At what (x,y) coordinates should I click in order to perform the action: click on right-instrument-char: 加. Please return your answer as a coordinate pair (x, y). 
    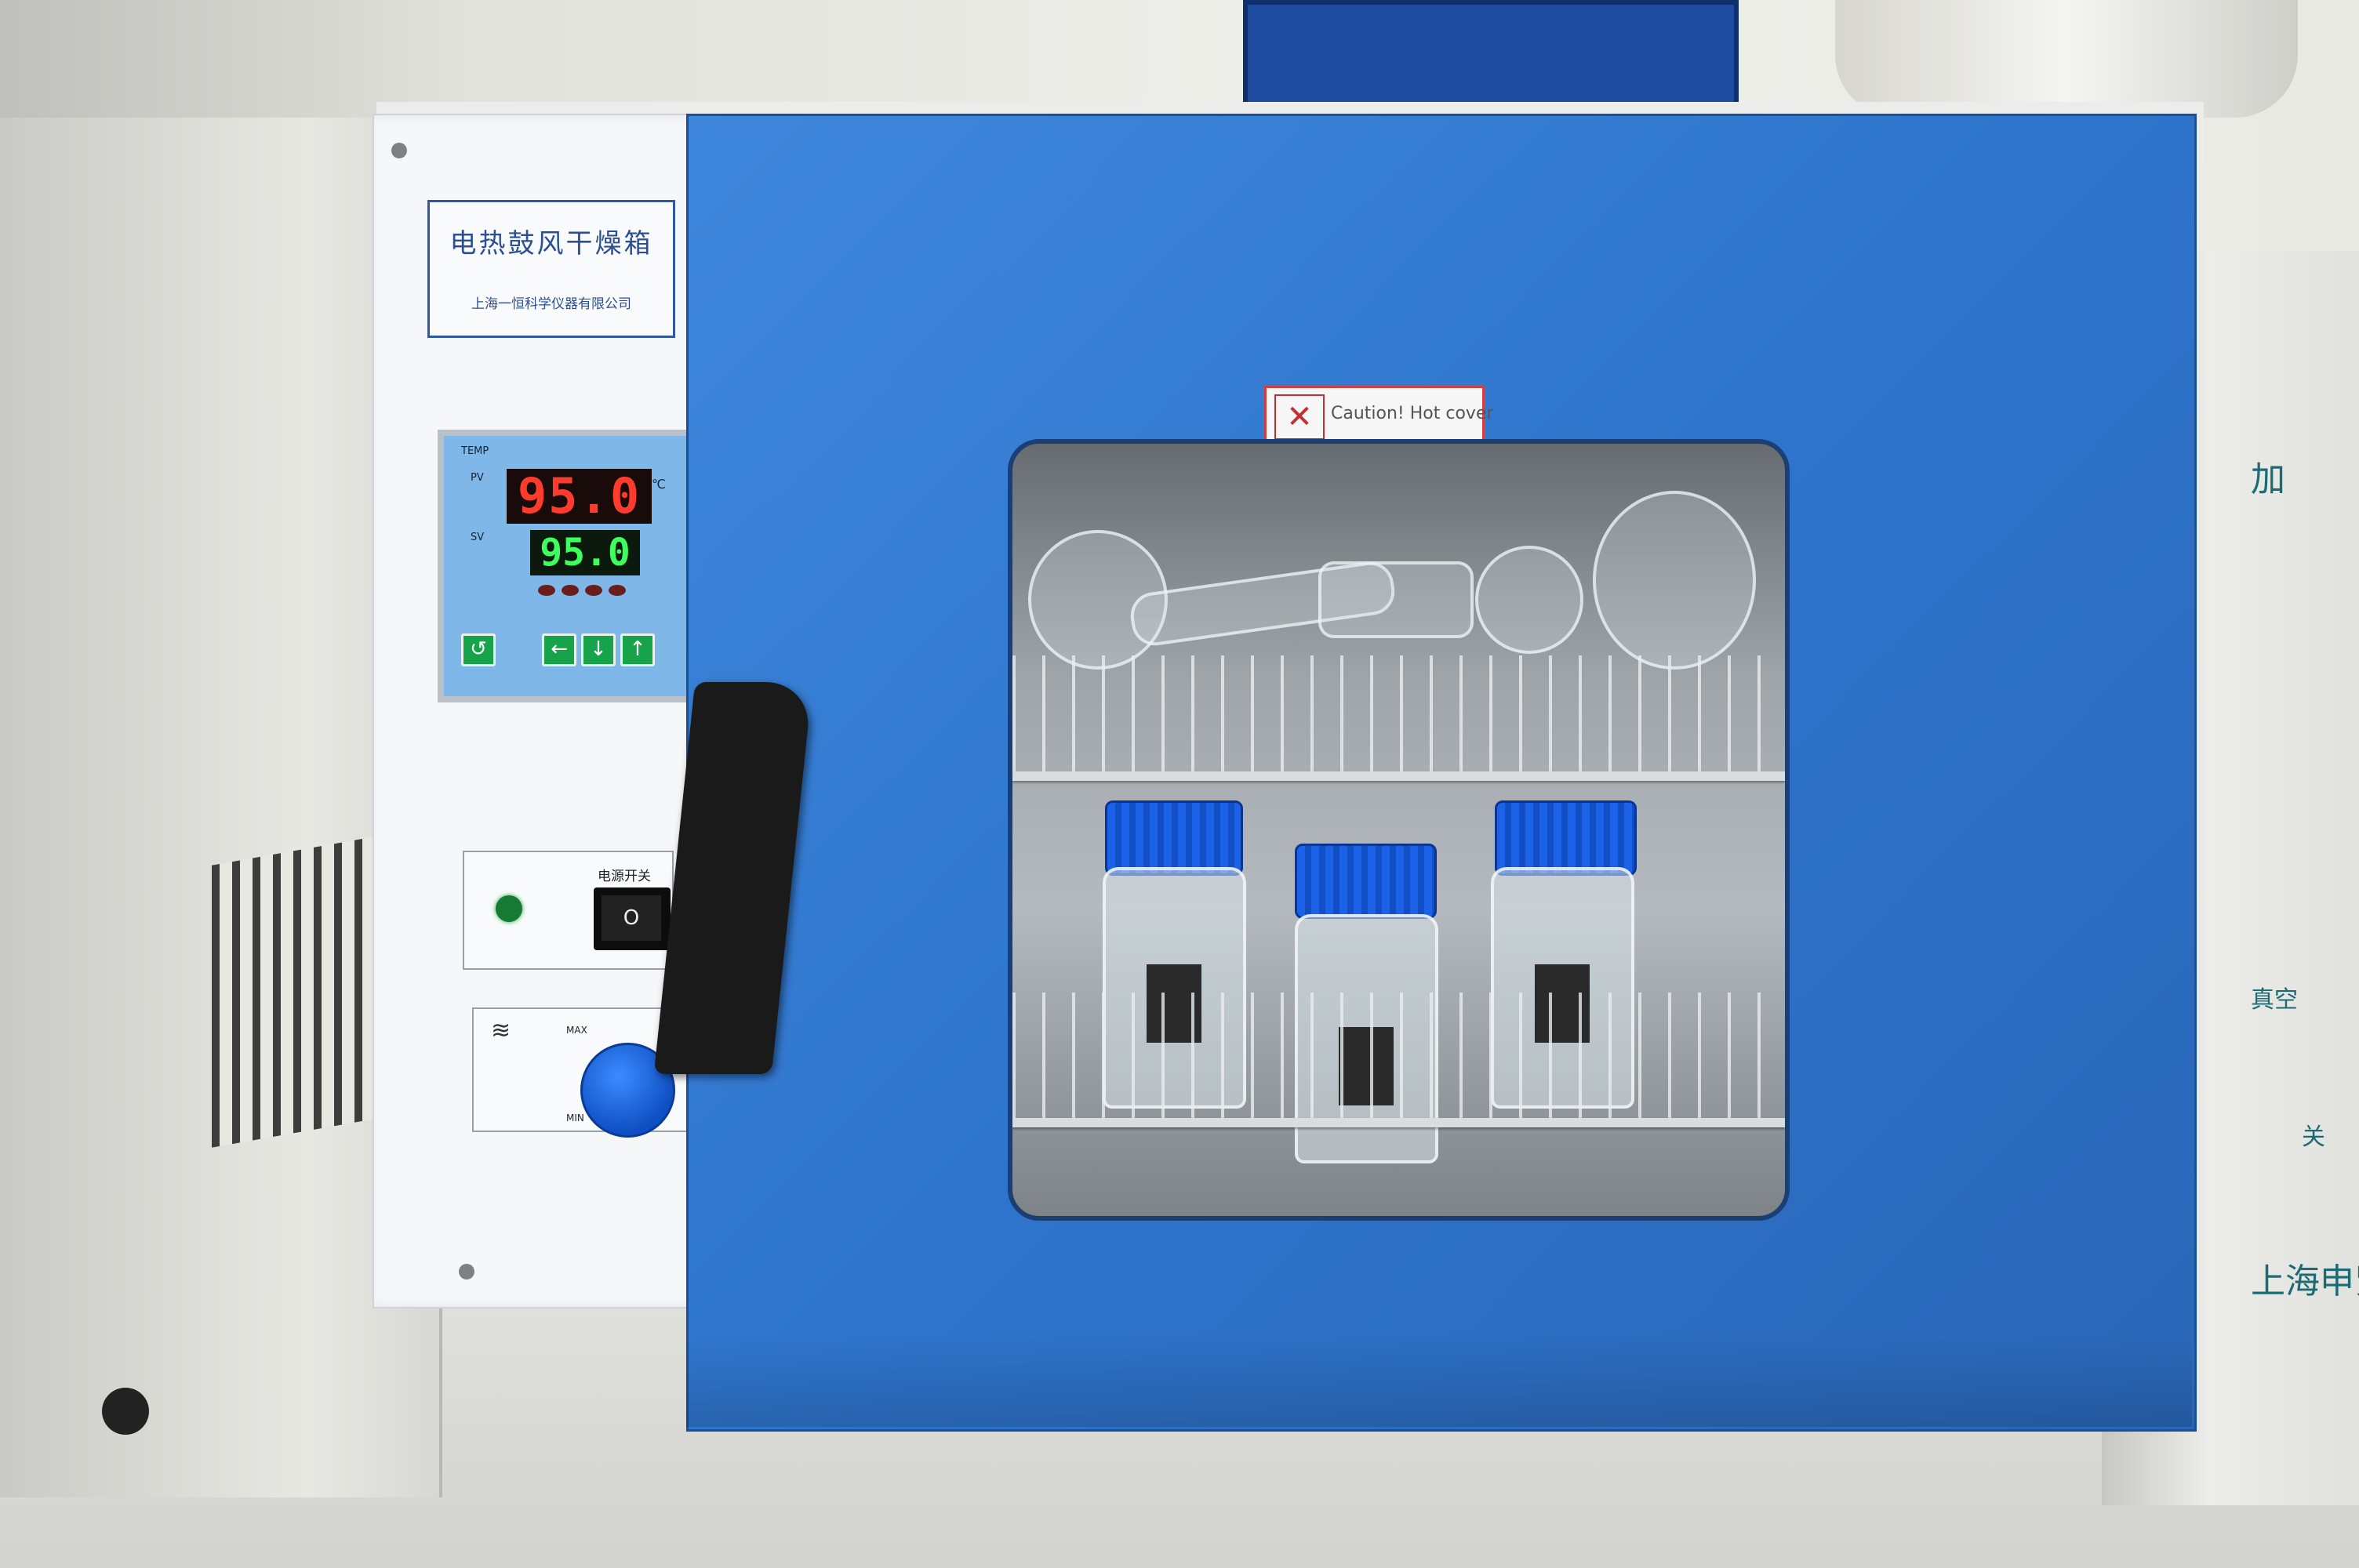
    Looking at the image, I should click on (2268, 479).